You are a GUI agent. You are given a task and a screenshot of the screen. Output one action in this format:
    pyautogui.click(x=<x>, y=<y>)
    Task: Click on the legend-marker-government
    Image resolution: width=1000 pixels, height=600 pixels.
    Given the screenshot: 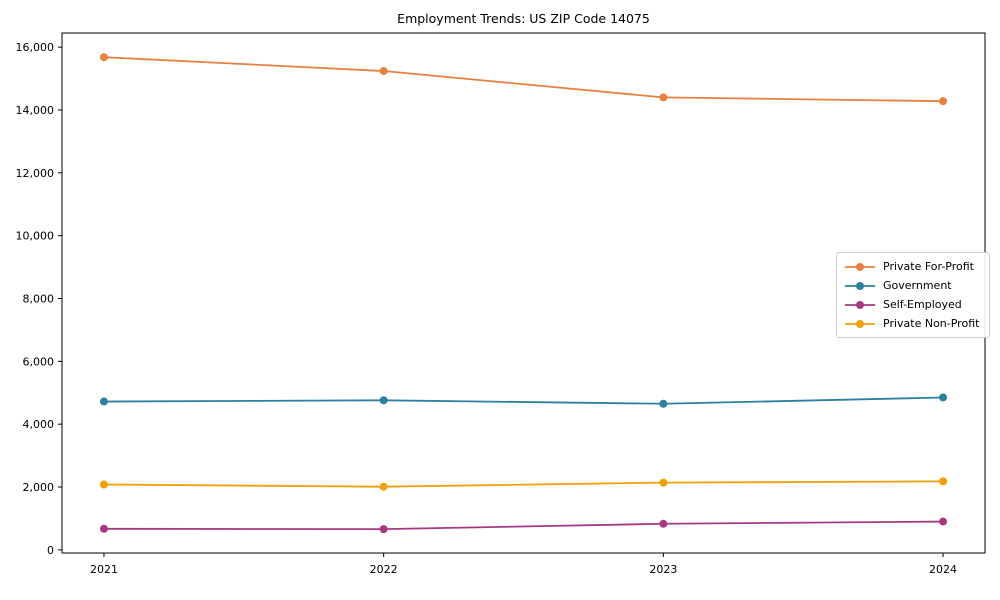 What is the action you would take?
    pyautogui.click(x=860, y=285)
    